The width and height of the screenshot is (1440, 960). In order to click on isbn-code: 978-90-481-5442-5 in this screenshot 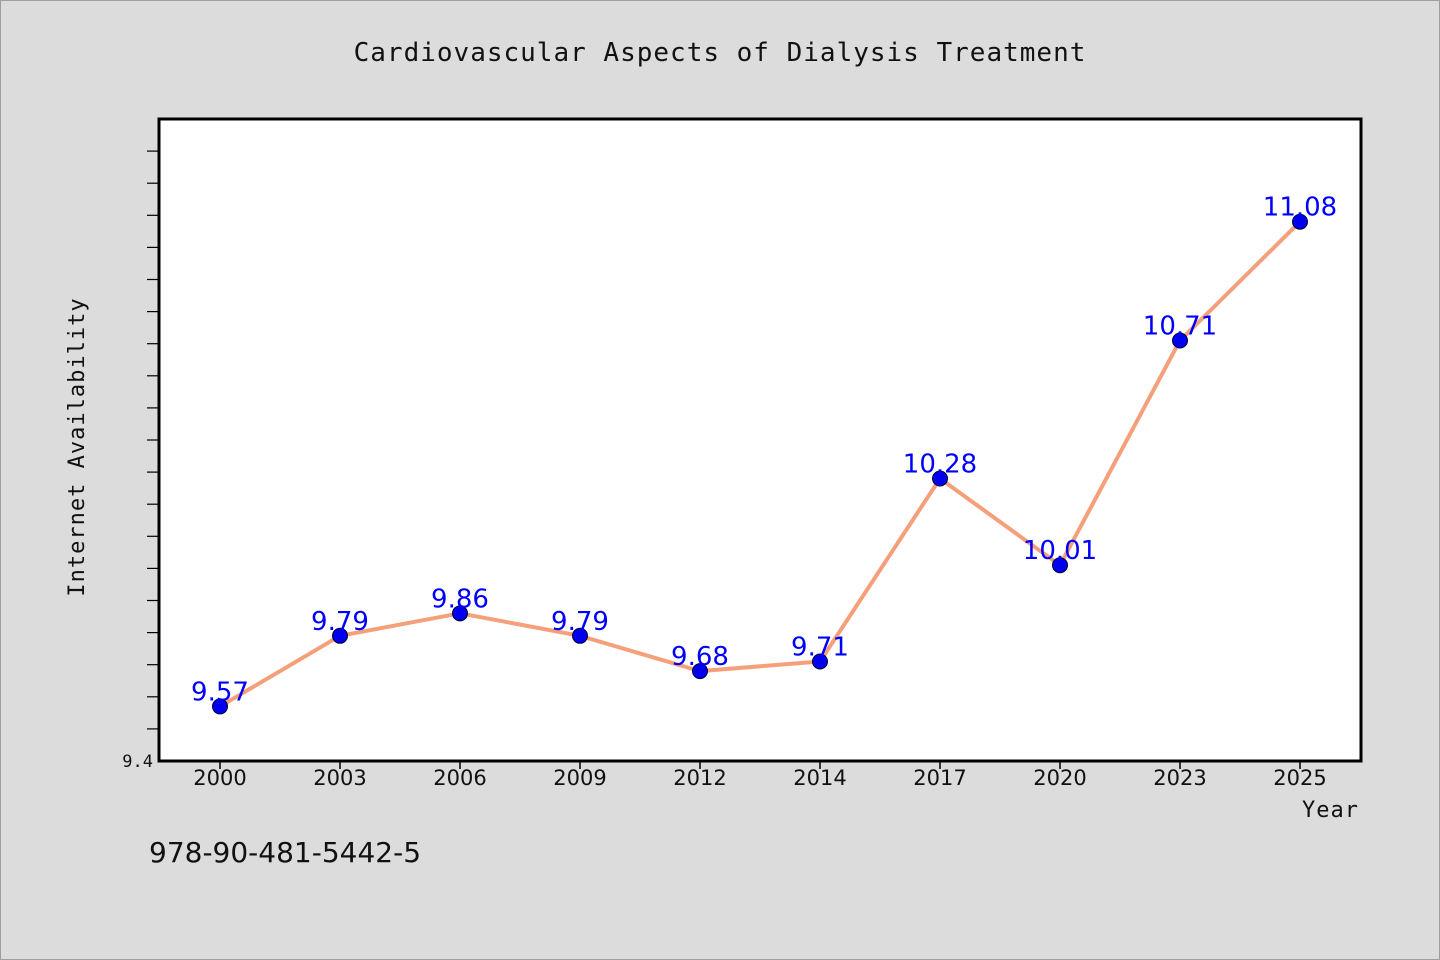, I will do `click(285, 852)`.